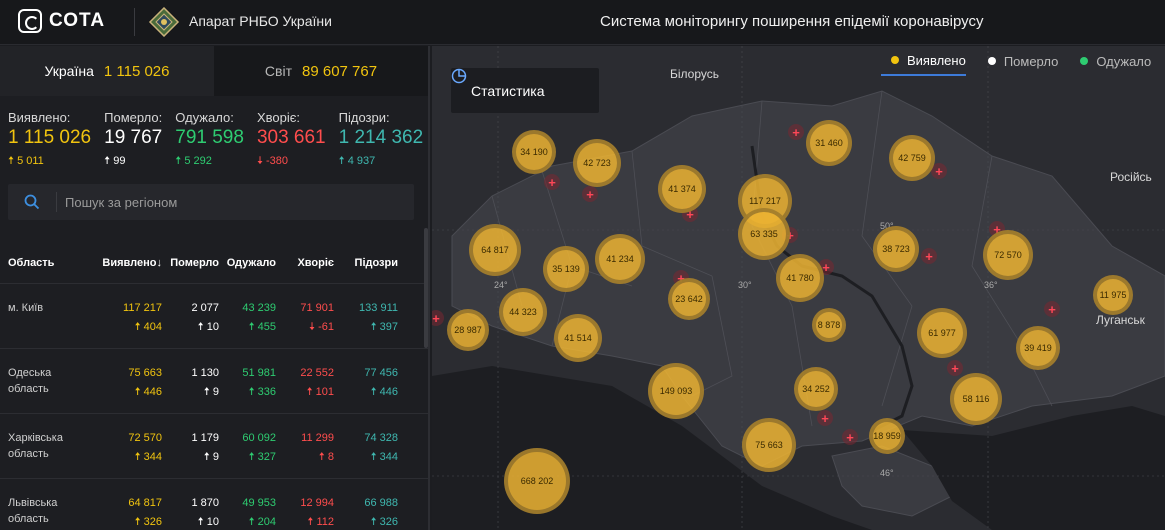 The image size is (1165, 530). I want to click on region-case-bubble: 42 759, so click(912, 158).